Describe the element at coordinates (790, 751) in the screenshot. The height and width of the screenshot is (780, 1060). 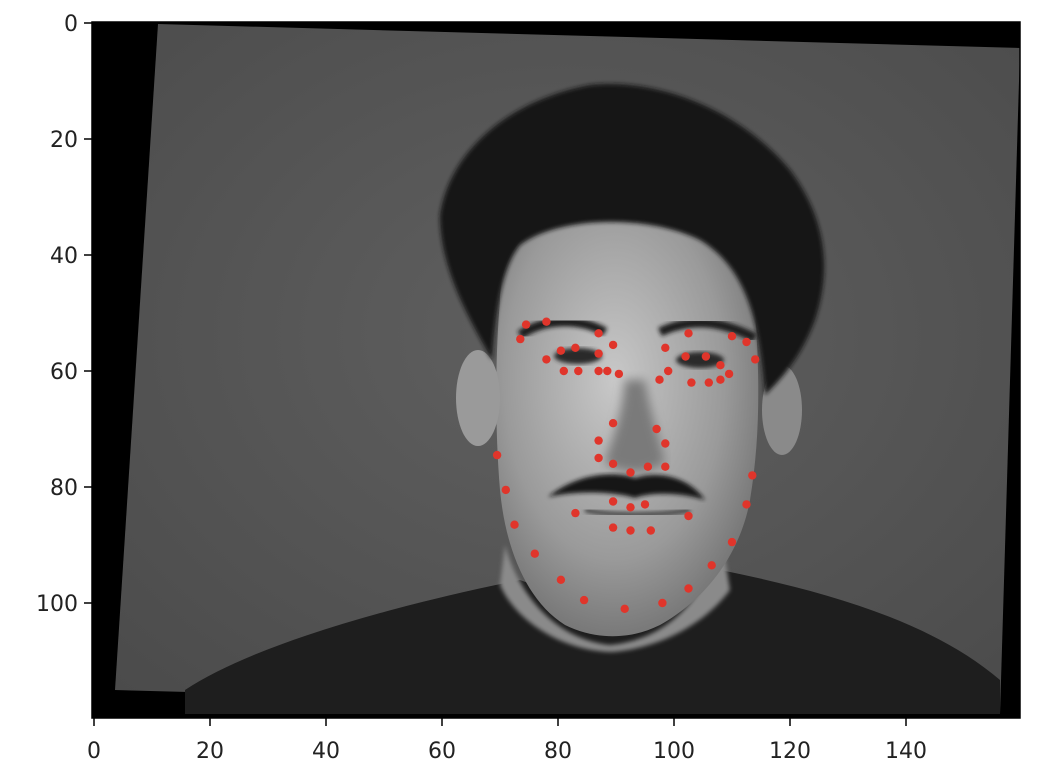
I see `x-tick-label: 120` at that location.